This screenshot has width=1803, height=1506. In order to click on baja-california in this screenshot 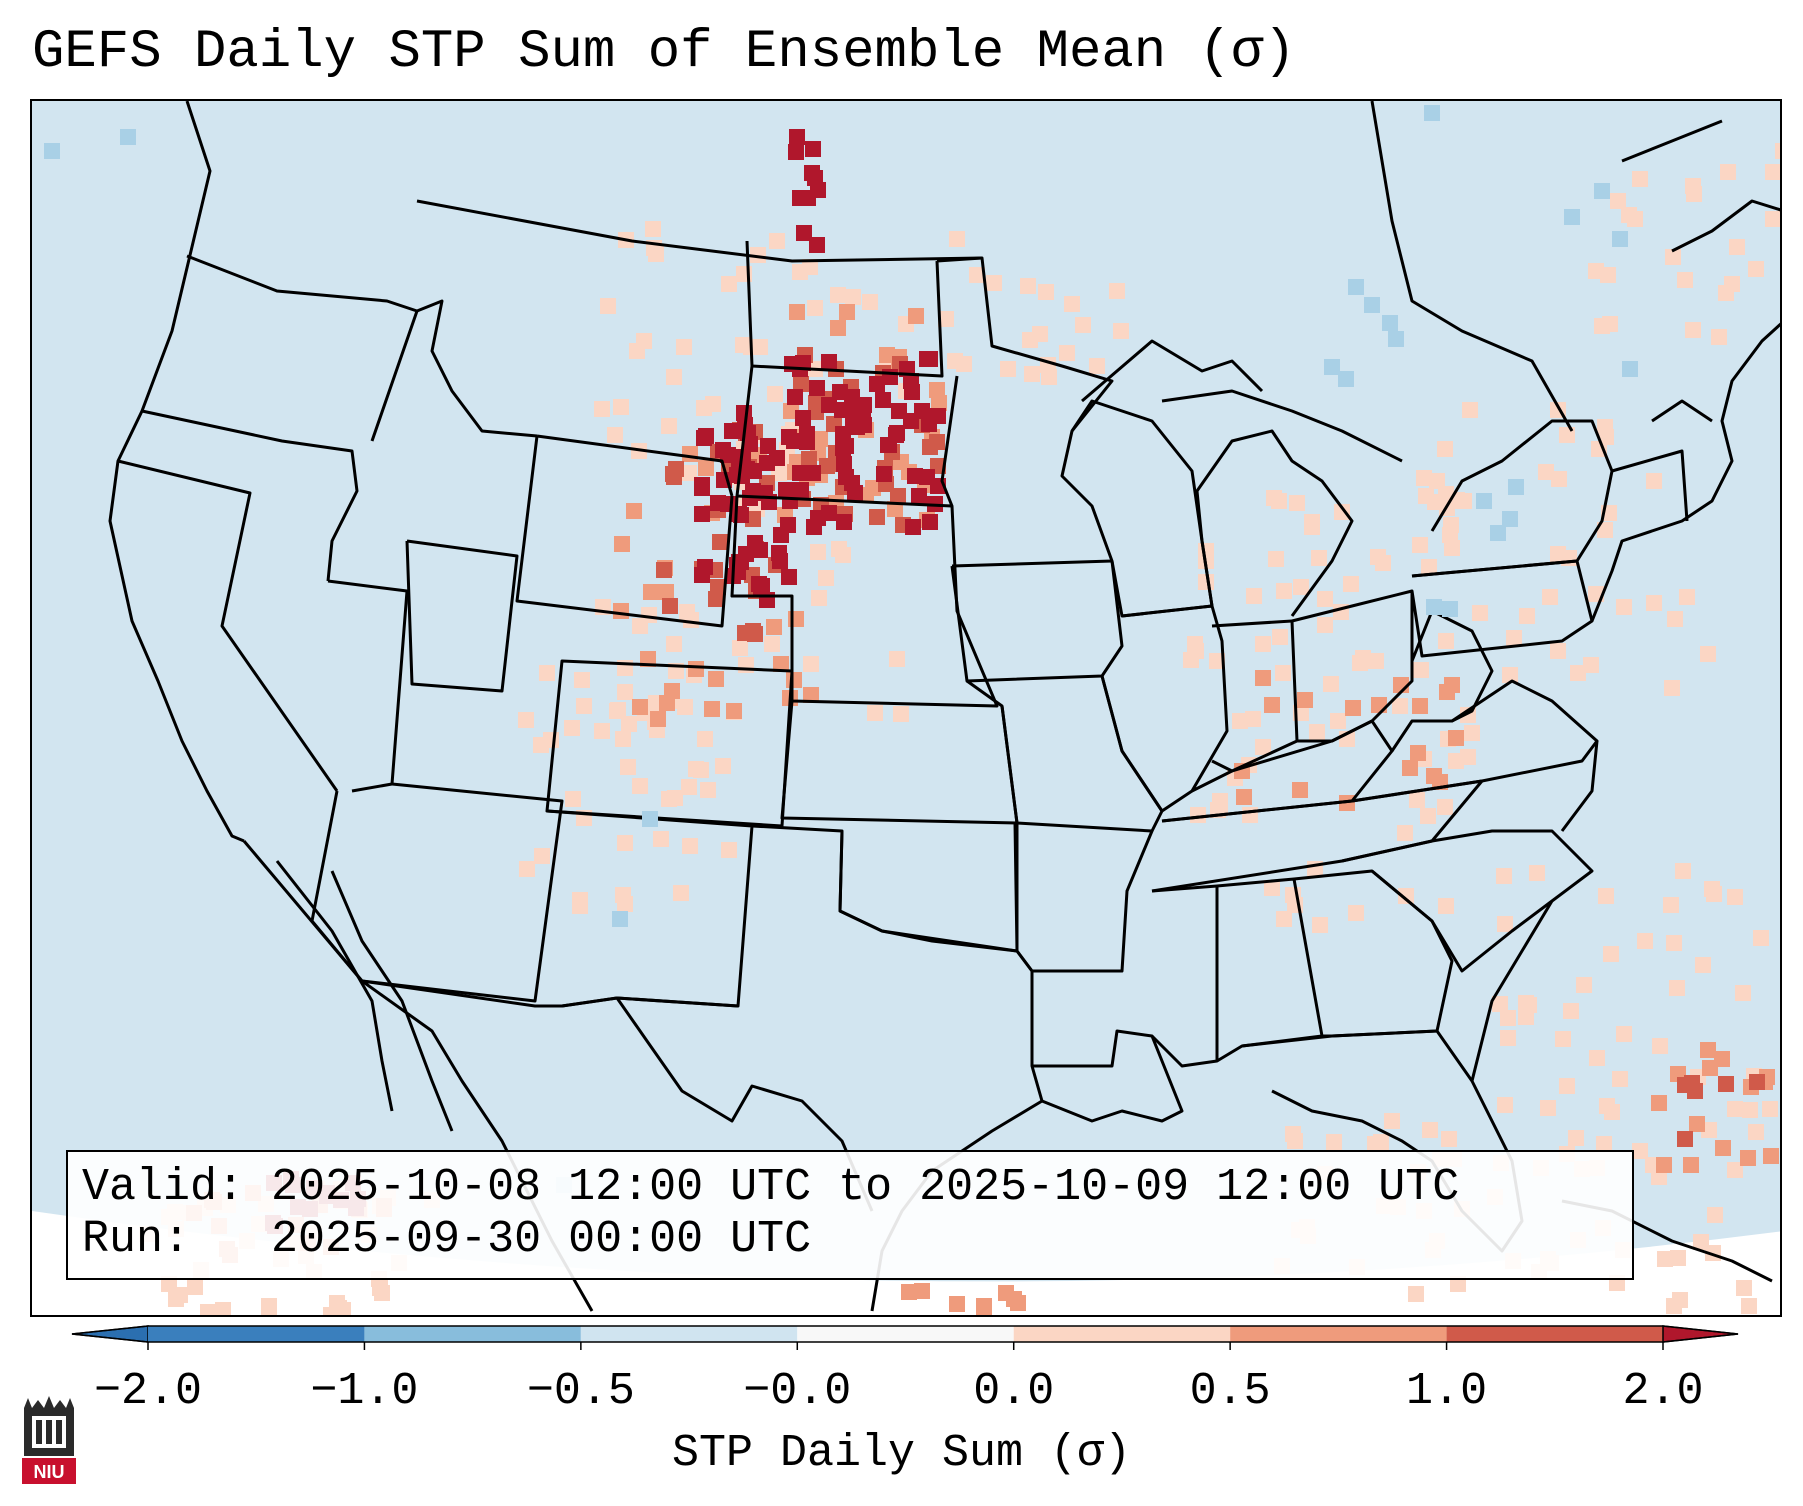, I will do `click(364, 996)`.